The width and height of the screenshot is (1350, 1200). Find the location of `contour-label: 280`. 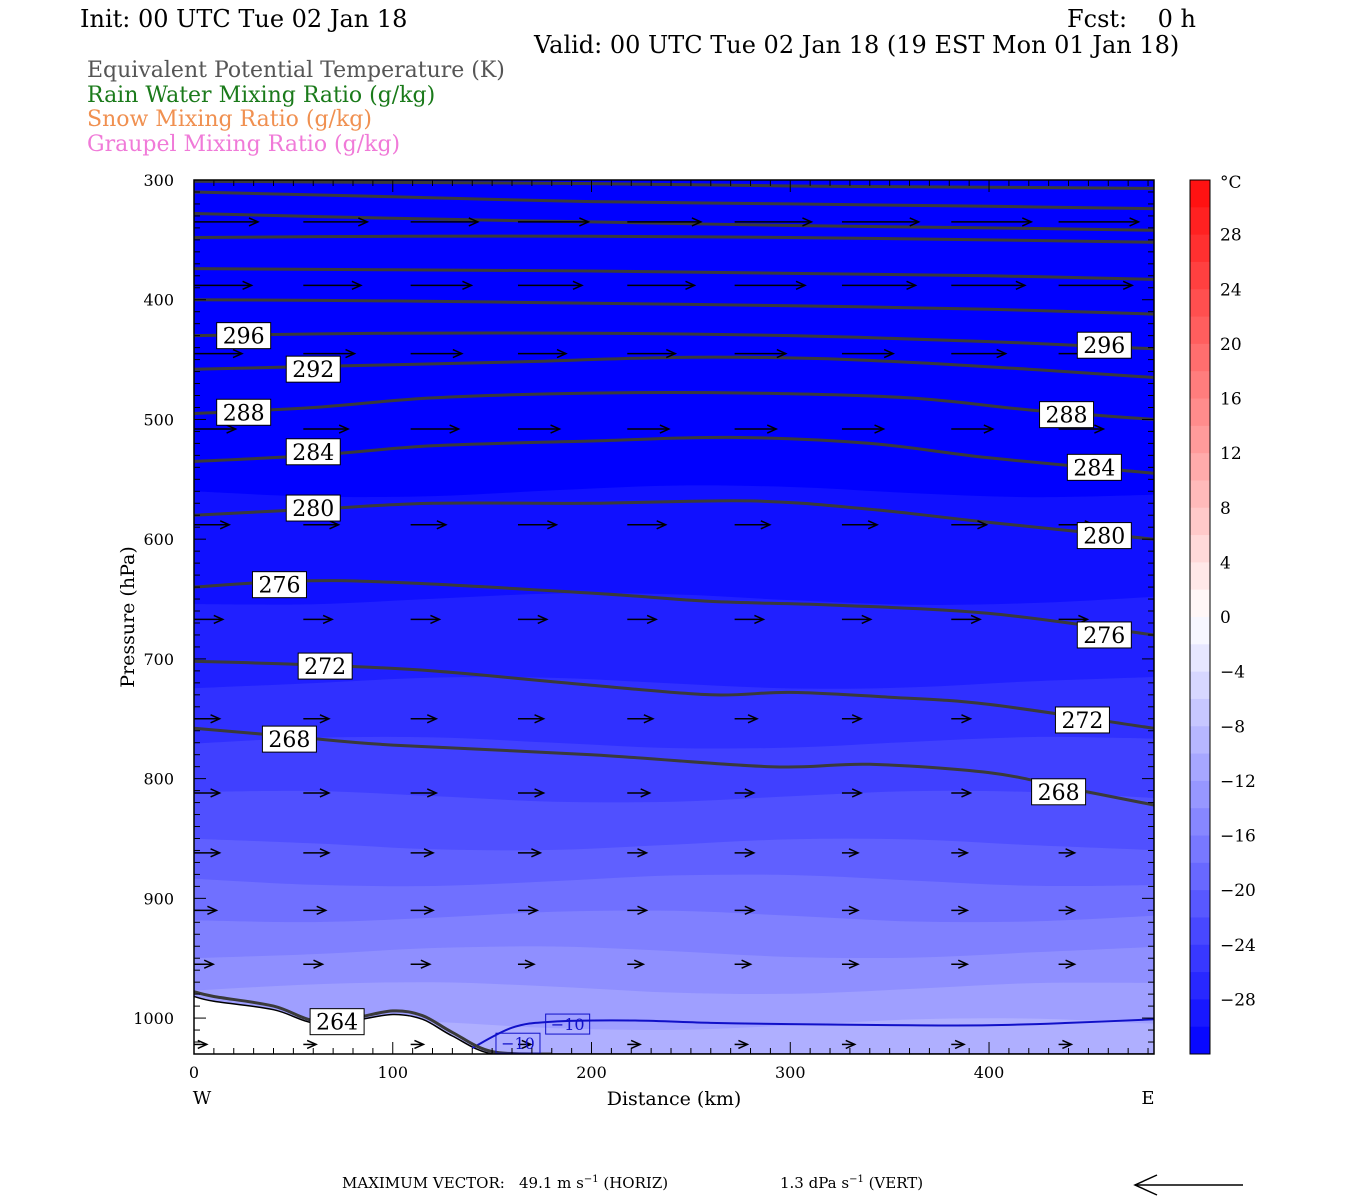

contour-label: 280 is located at coordinates (313, 508).